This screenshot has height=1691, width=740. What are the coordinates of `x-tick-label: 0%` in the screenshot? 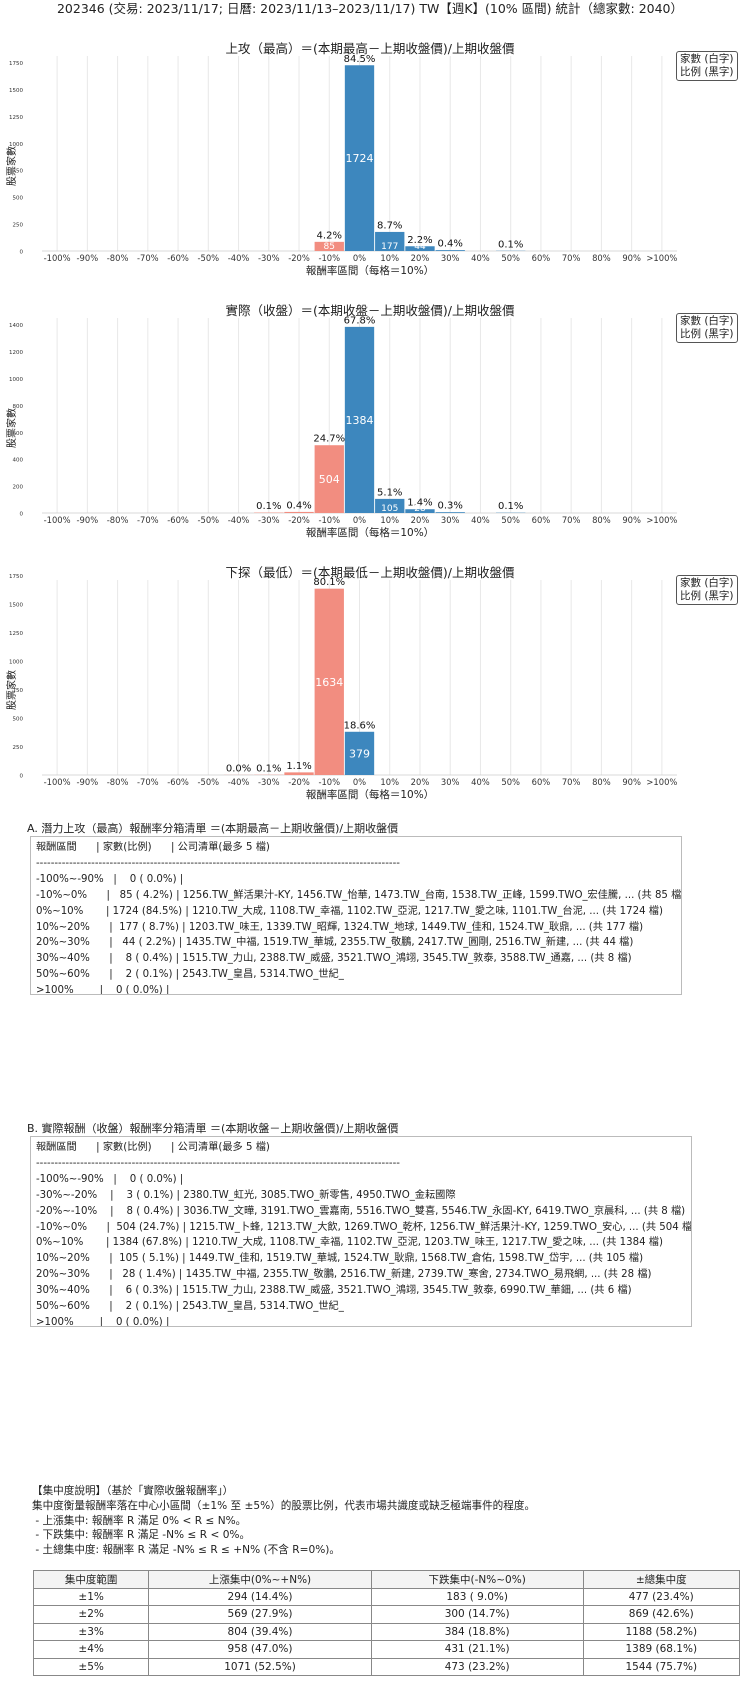 It's located at (359, 782).